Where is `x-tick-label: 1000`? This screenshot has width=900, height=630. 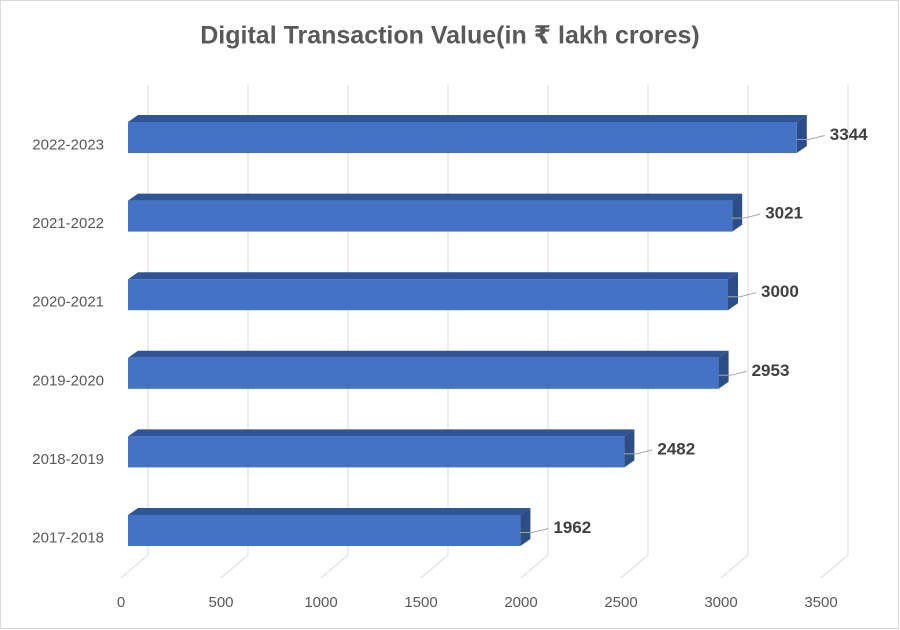
x-tick-label: 1000 is located at coordinates (320, 602).